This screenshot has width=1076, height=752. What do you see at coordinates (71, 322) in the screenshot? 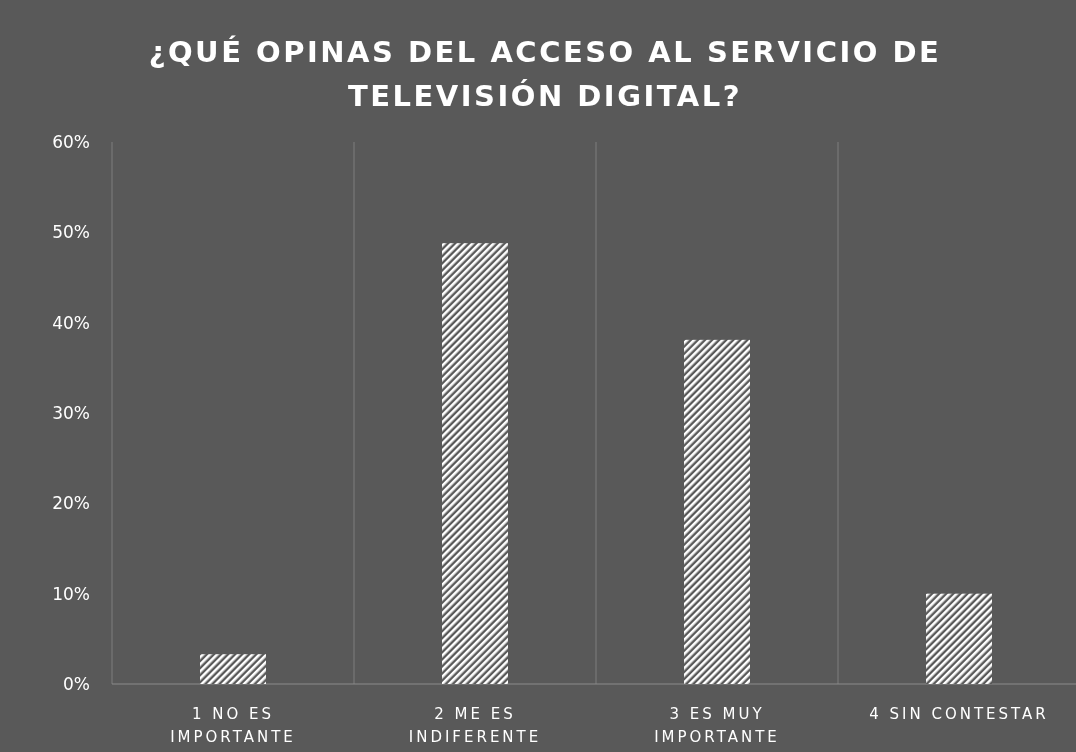
I see `y-tick-label: 40%` at bounding box center [71, 322].